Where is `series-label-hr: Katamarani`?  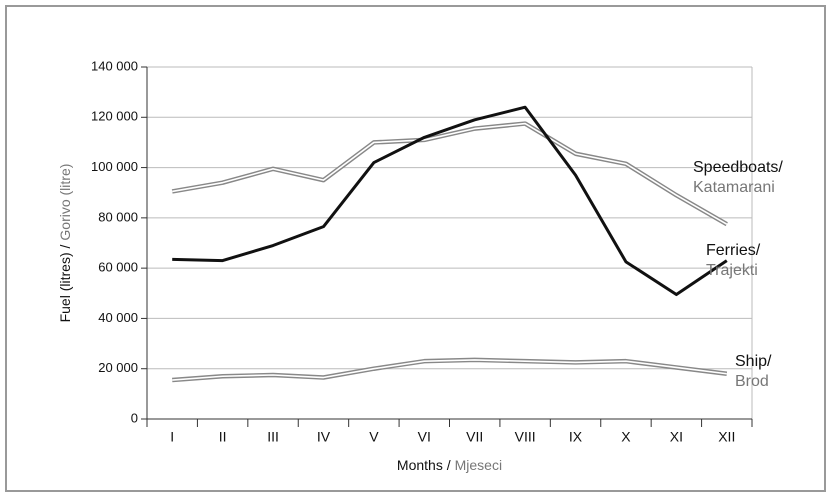 series-label-hr: Katamarani is located at coordinates (734, 187).